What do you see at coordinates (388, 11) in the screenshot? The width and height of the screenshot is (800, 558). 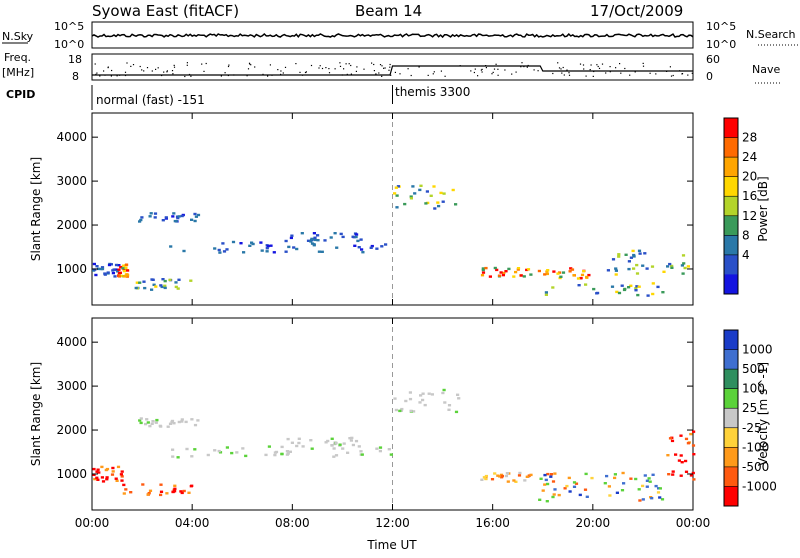 I see `beam-label: Beam 14` at bounding box center [388, 11].